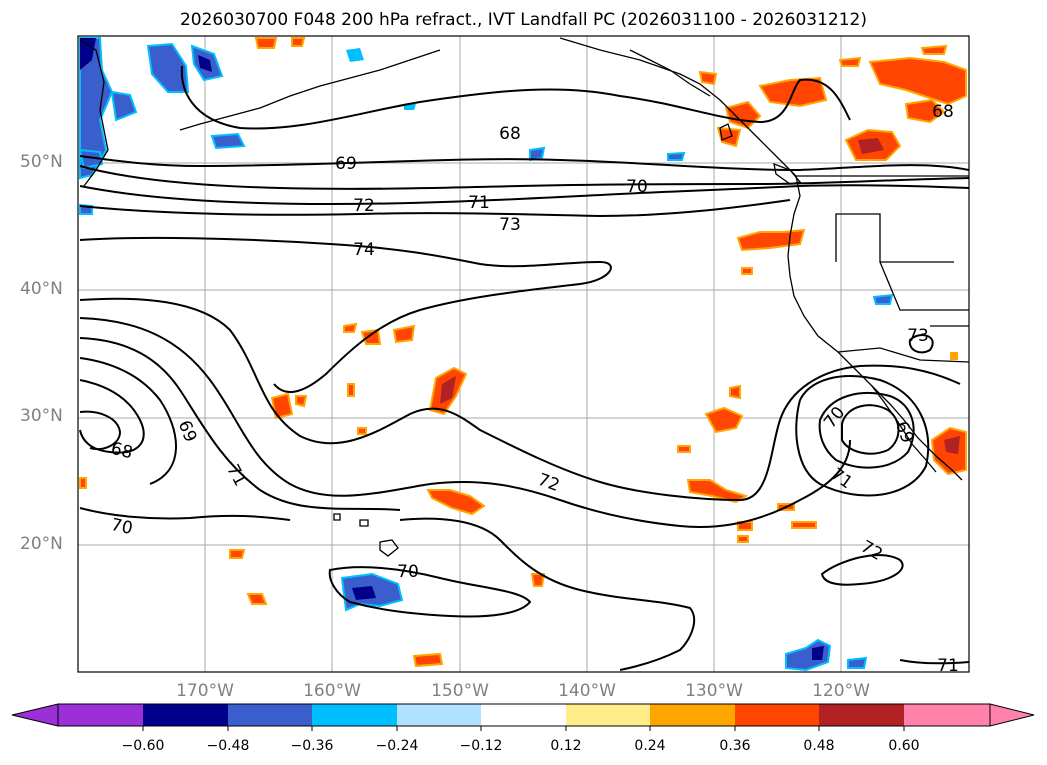 The image size is (1047, 765). I want to click on contour-label: 72, so click(364, 206).